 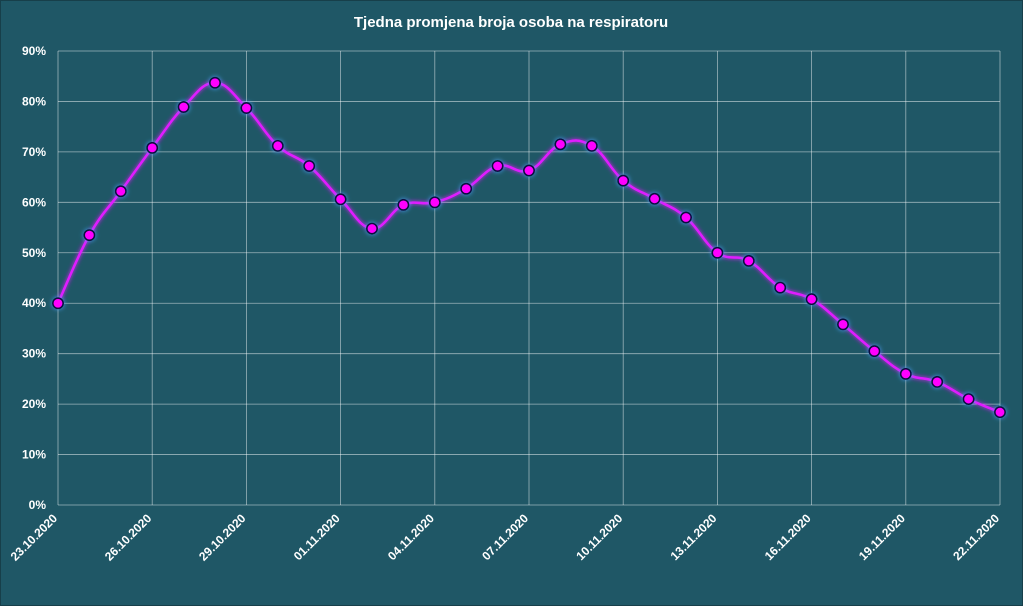 What do you see at coordinates (34, 101) in the screenshot?
I see `y-tick-label: 80%` at bounding box center [34, 101].